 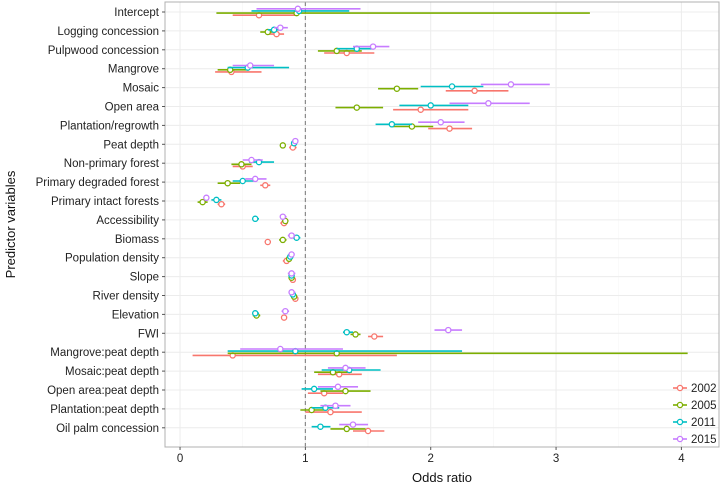 What do you see at coordinates (104, 410) in the screenshot?
I see `y-tick-label: Plantation:peat depth` at bounding box center [104, 410].